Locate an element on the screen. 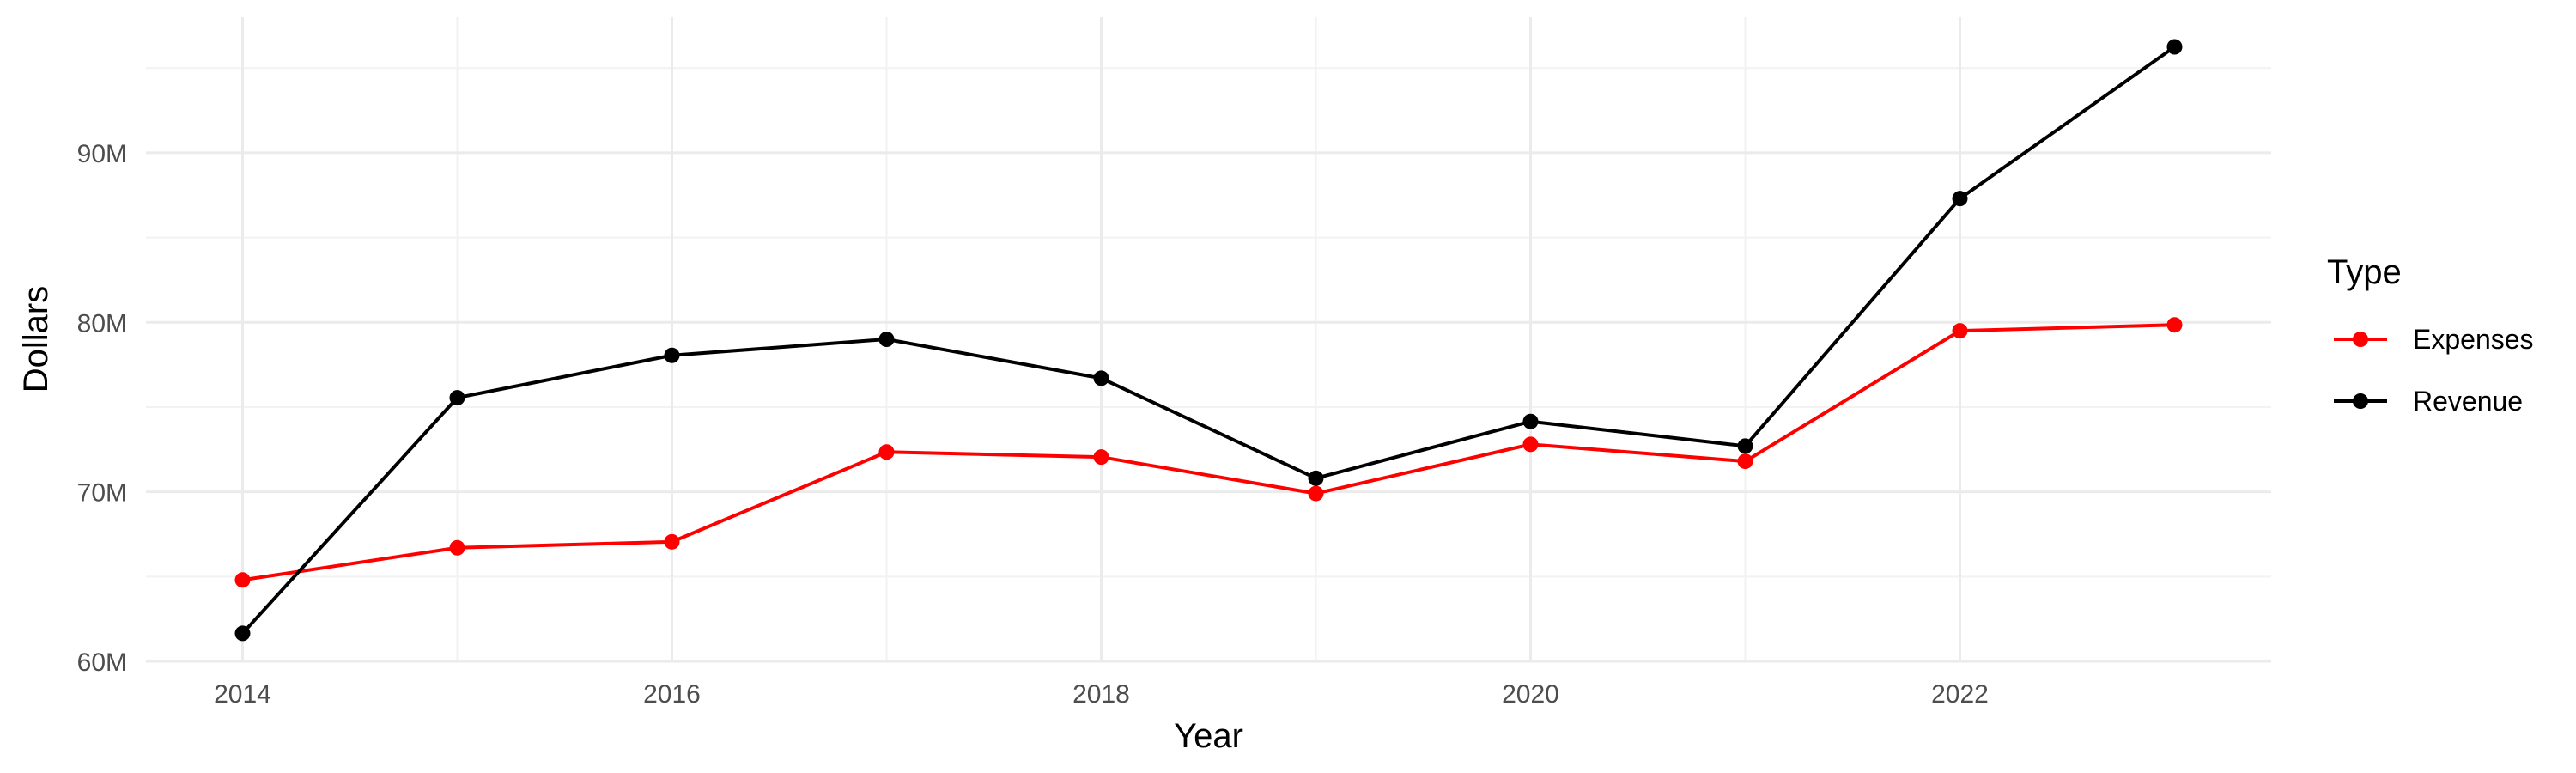  legend-item-expenses: Expenses is located at coordinates (2434, 339).